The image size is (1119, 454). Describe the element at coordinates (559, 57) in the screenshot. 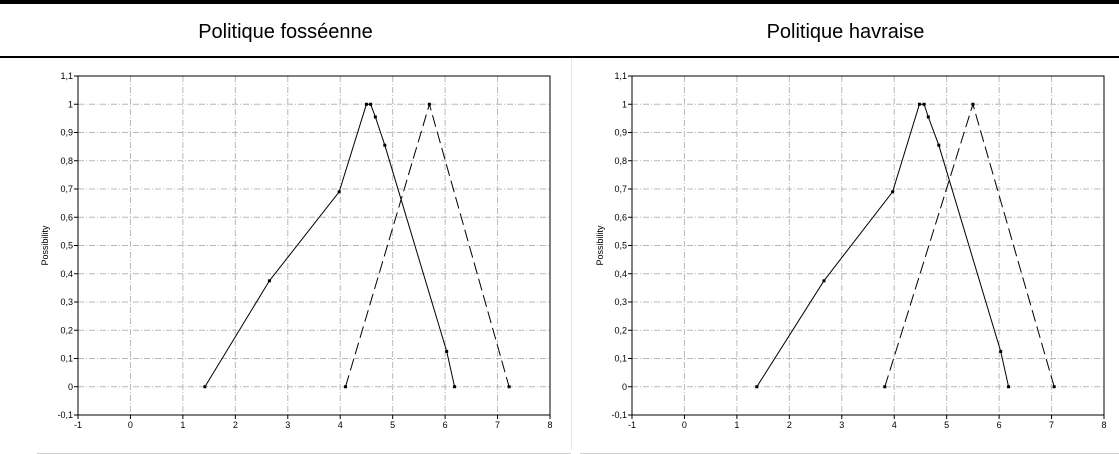

I see `table-header-rule` at that location.